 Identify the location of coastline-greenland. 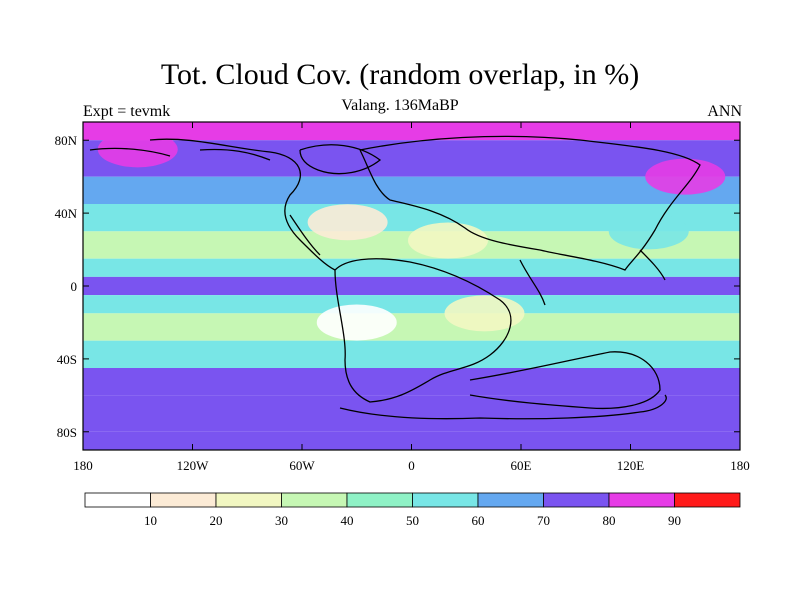
(340, 159).